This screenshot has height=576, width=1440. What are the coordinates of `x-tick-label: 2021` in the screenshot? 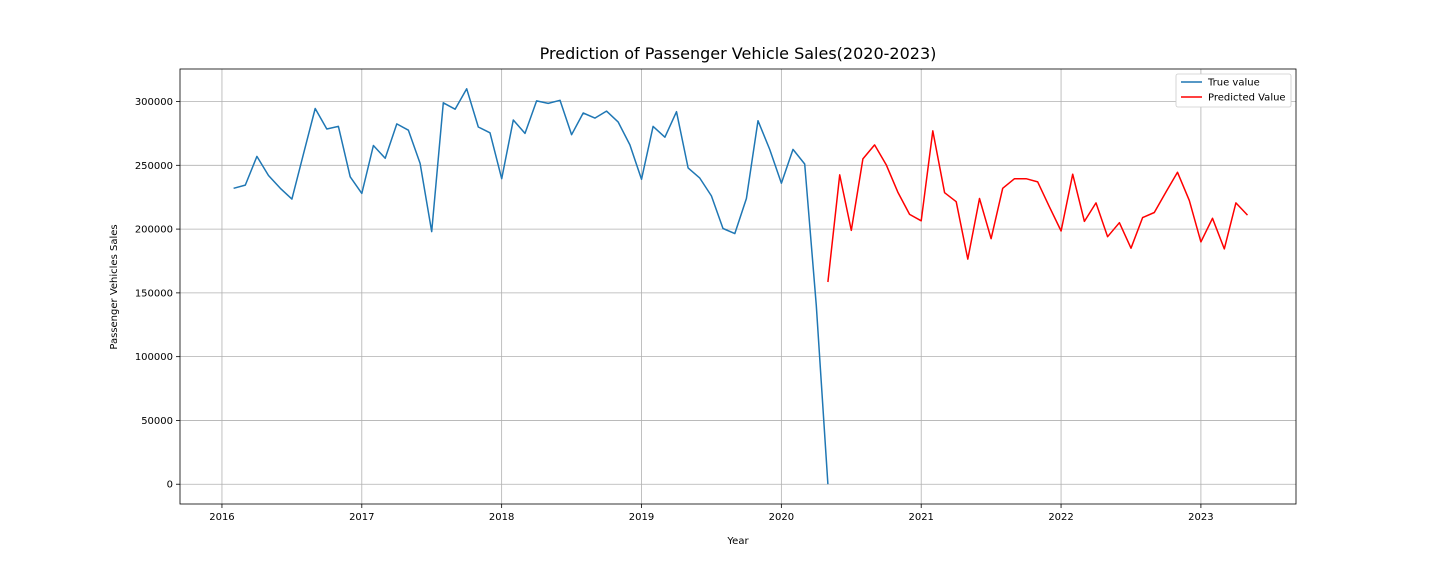 It's located at (920, 517).